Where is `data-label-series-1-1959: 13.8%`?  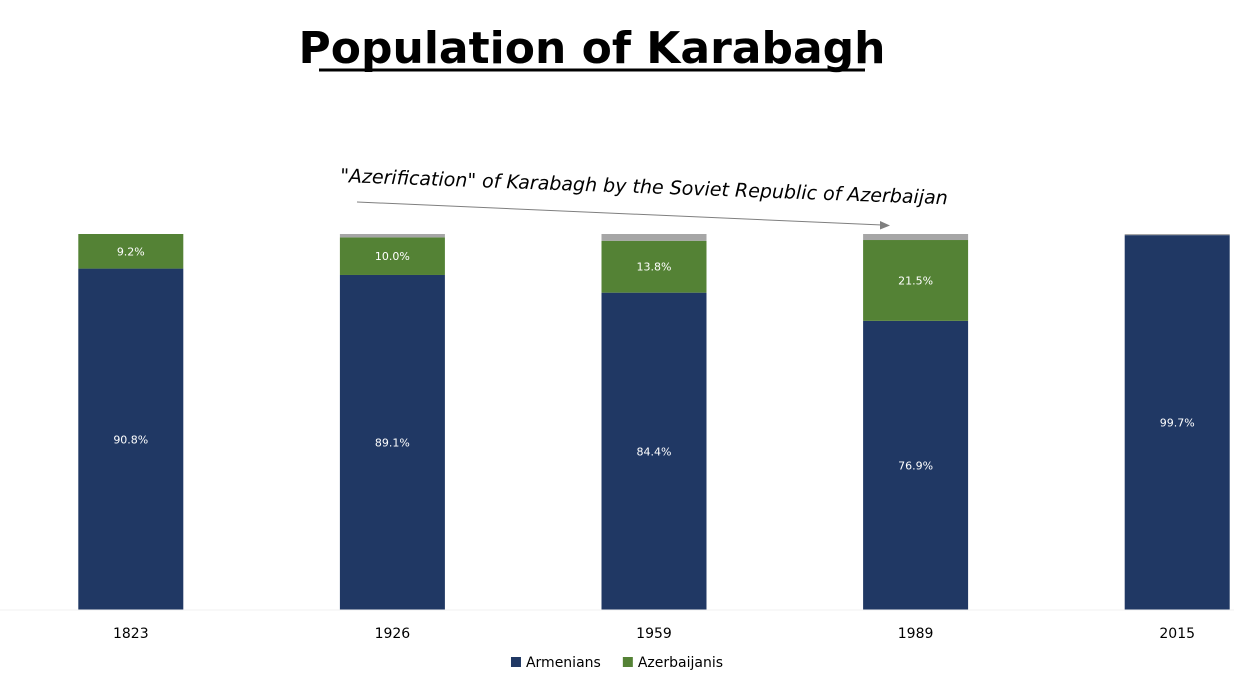 data-label-series-1-1959: 13.8% is located at coordinates (654, 267).